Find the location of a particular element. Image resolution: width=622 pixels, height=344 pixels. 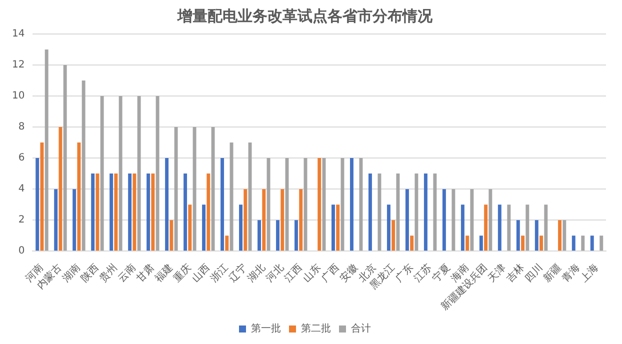

y-tick-label: 14 is located at coordinates (18, 34).